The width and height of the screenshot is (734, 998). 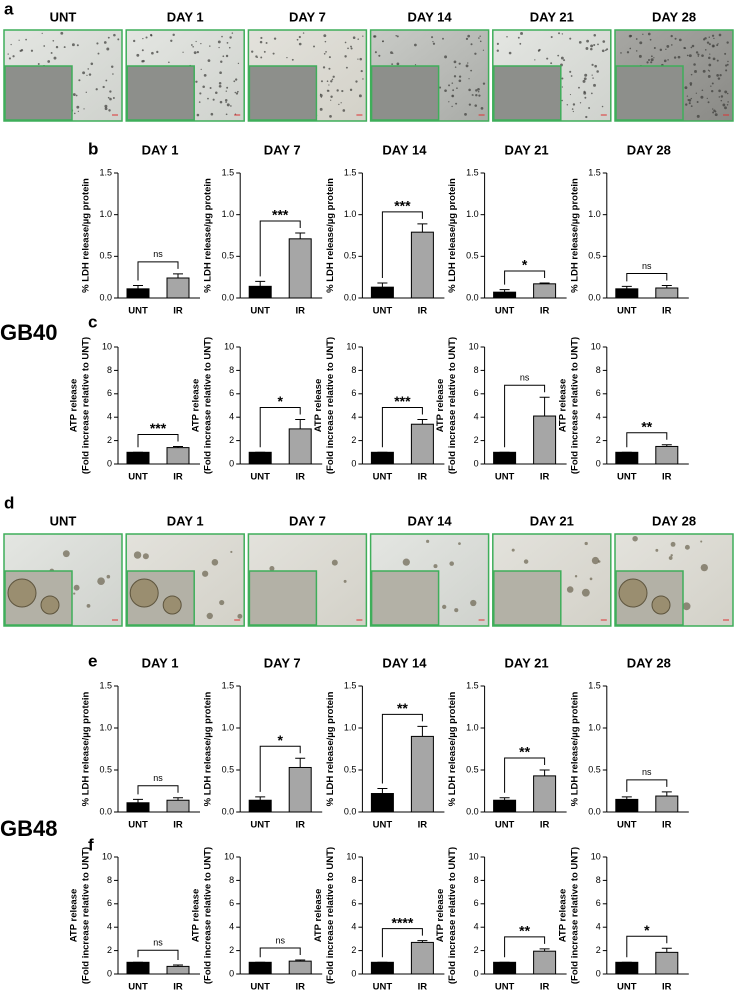 I want to click on chart-title: DAY 7, so click(x=282, y=662).